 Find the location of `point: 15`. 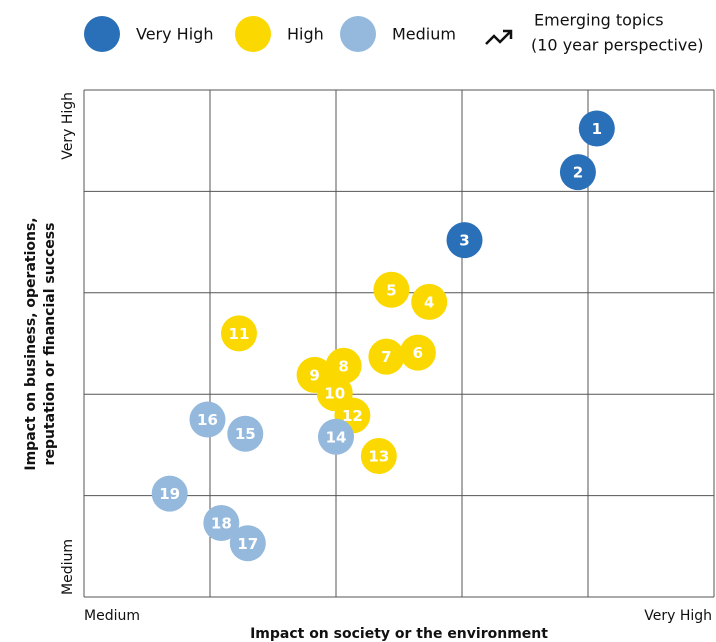

point: 15 is located at coordinates (245, 433).